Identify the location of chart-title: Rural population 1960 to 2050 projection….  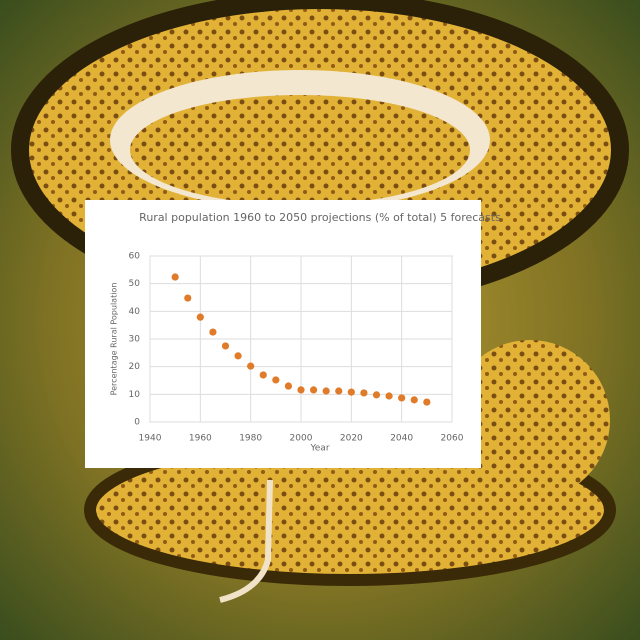
(320, 217).